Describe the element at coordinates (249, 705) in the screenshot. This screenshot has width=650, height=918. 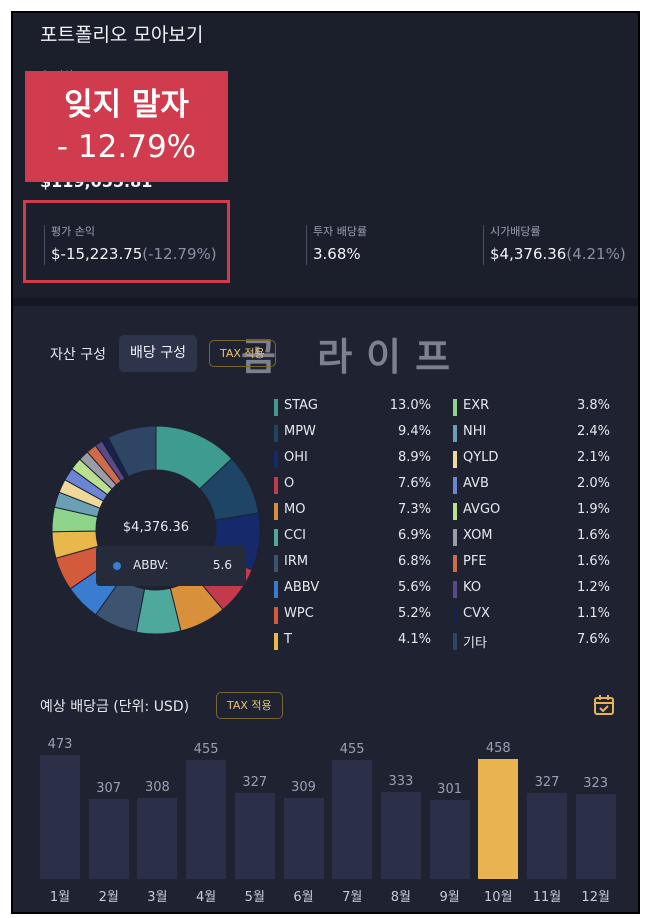
I see `dividend-tax-button: TAX 적용` at that location.